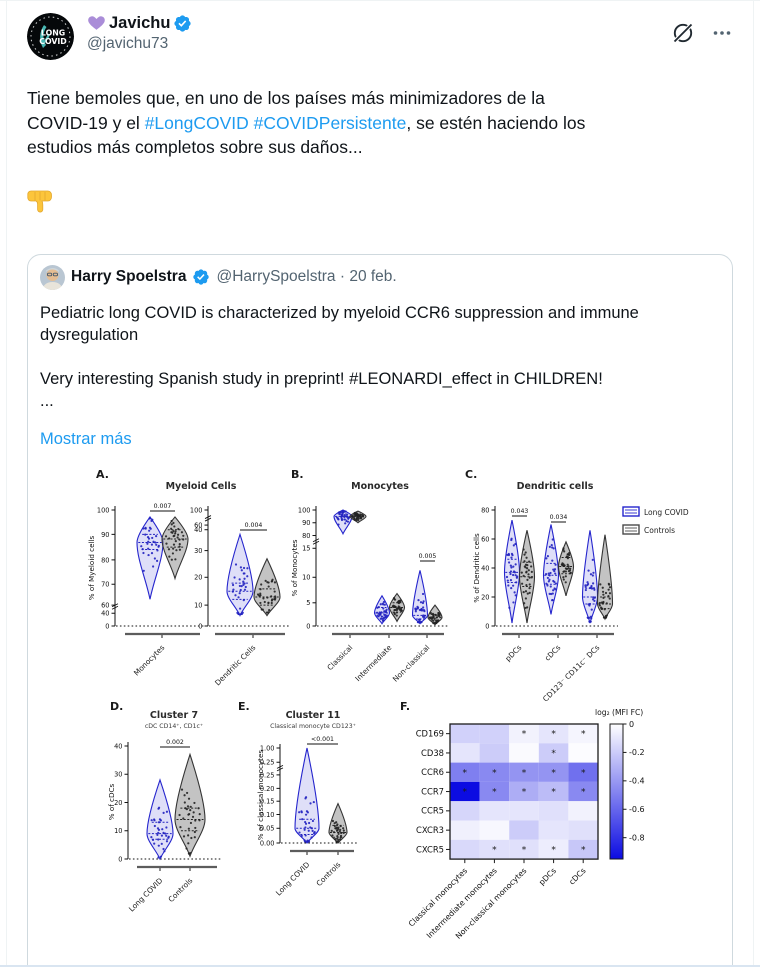 This screenshot has height=967, width=760. I want to click on svg-text: CXCR3, so click(430, 829).